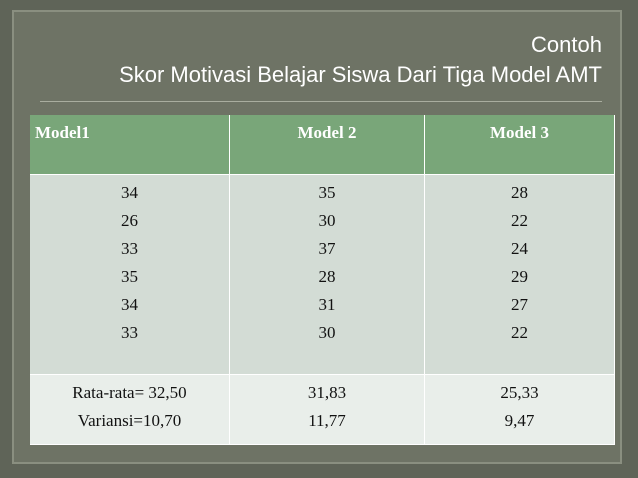  I want to click on cell-value: Rata-rata= 32,50, so click(129, 392).